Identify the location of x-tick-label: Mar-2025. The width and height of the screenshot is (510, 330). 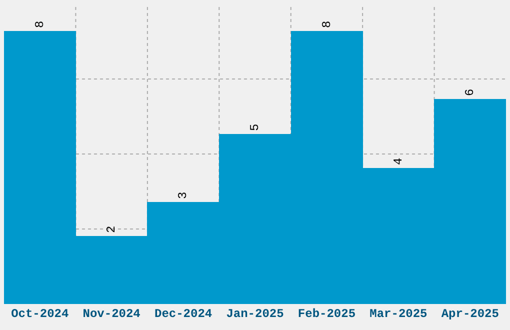
(399, 314).